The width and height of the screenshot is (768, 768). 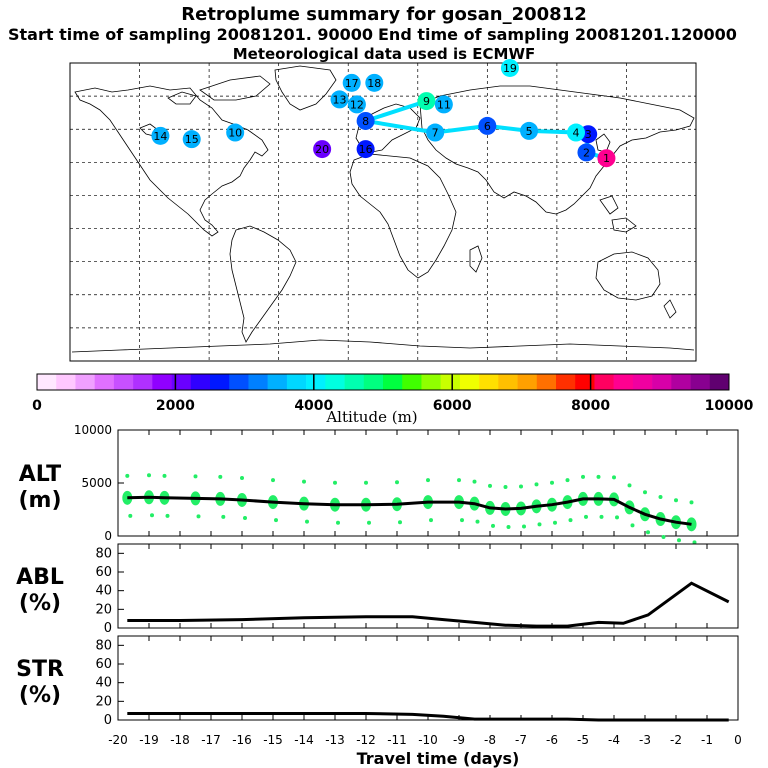 What do you see at coordinates (103, 572) in the screenshot?
I see `y-tick-label: 60` at bounding box center [103, 572].